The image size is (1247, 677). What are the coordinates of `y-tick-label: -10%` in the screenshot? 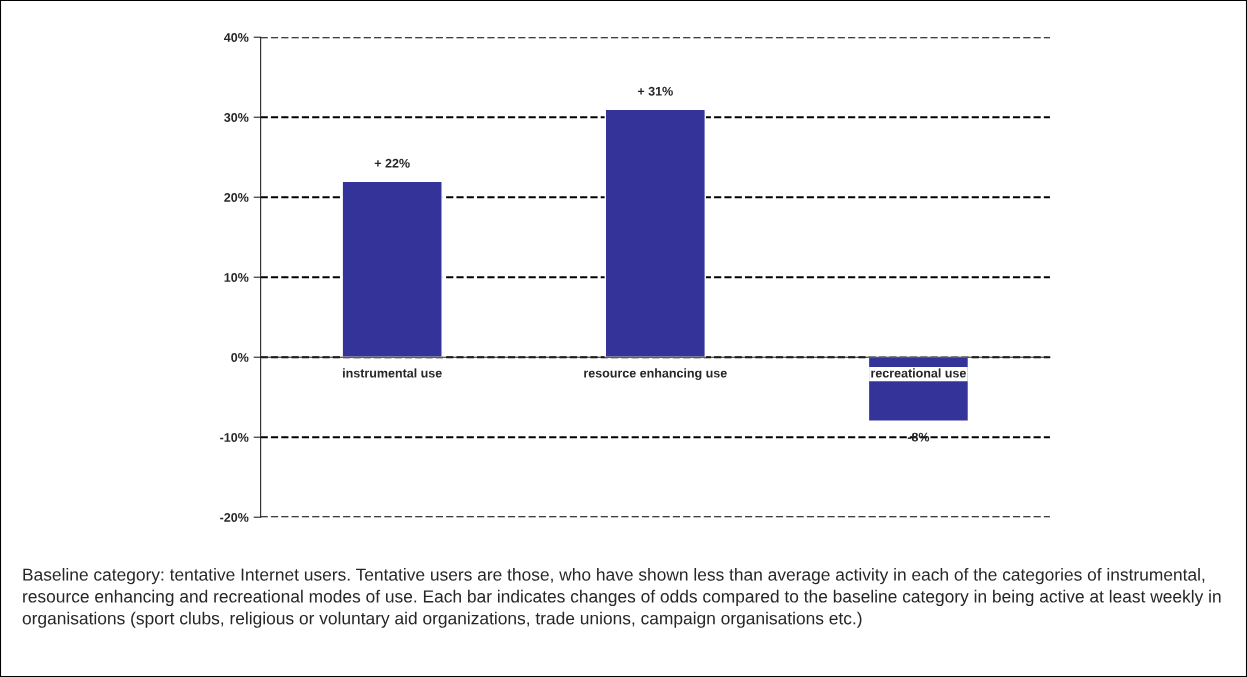 It's located at (234, 437).